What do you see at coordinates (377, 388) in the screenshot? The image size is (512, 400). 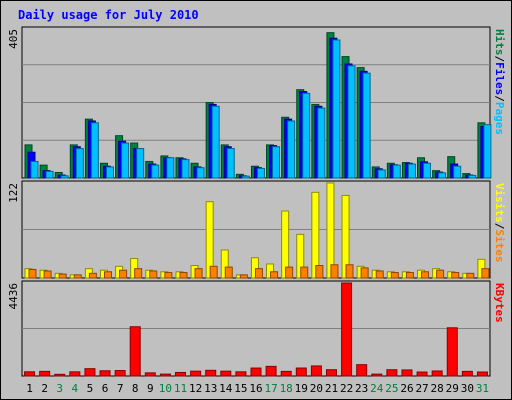 I see `x-tick-label: 24` at bounding box center [377, 388].